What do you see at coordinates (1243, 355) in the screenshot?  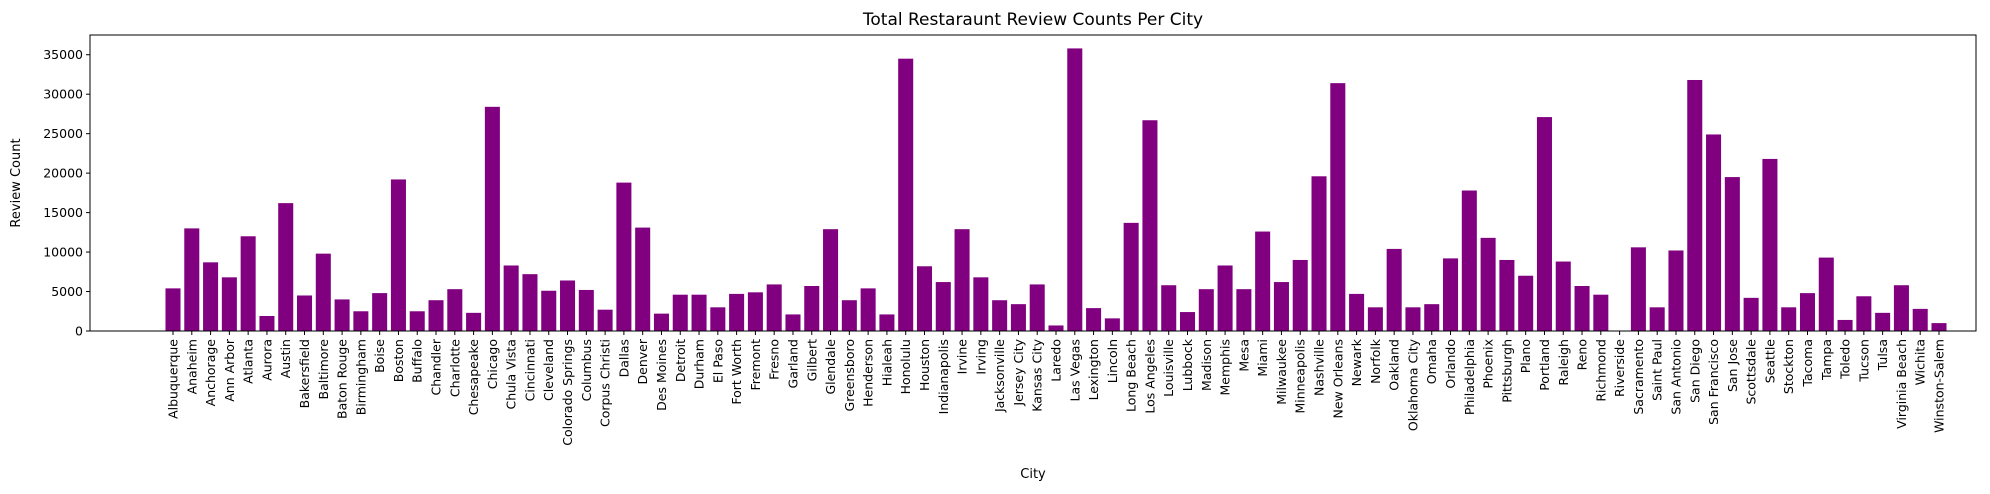 I see `x-tick-label: Mesa` at bounding box center [1243, 355].